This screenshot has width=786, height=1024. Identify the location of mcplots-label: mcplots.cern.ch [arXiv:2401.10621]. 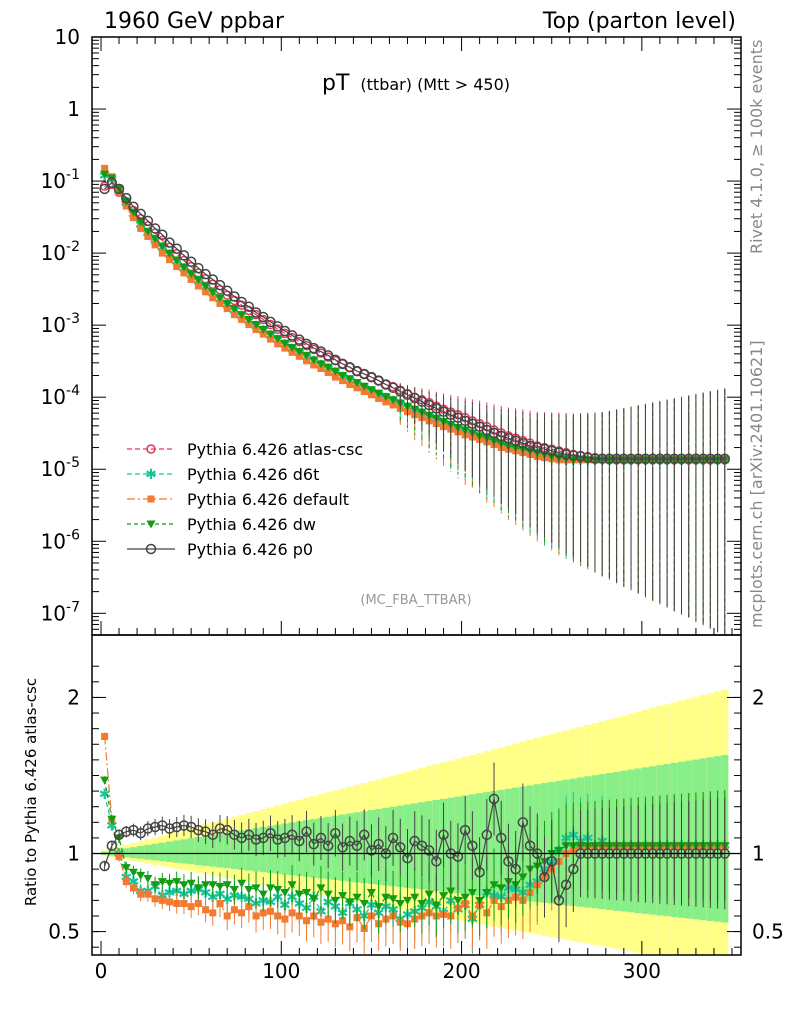
(756, 484).